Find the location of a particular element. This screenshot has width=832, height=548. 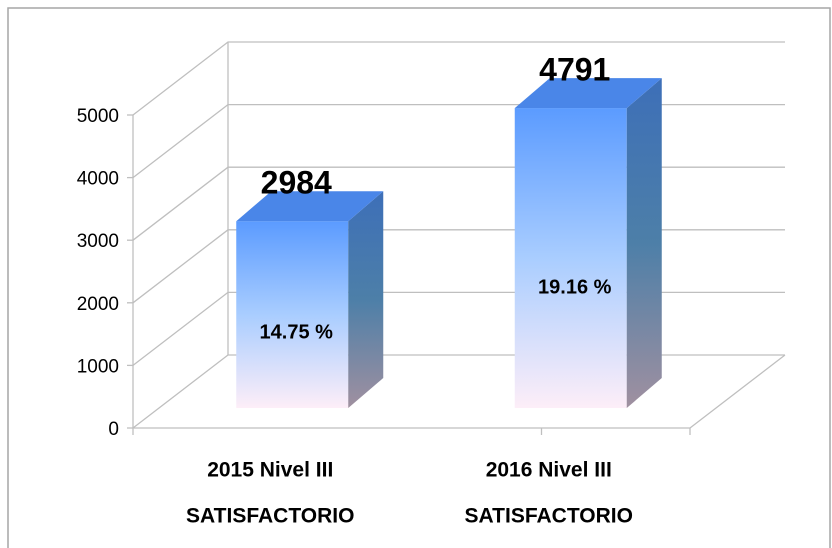

y-tick-label: 5000 is located at coordinates (98, 116).